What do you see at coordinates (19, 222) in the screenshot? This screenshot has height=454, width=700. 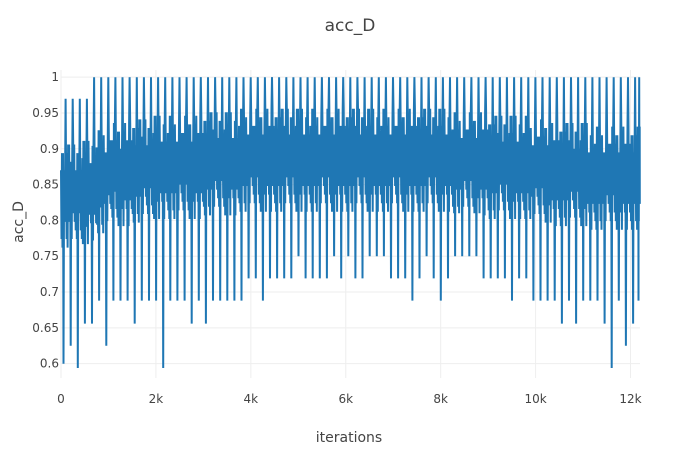 I see `y-axis-label: acc_D` at bounding box center [19, 222].